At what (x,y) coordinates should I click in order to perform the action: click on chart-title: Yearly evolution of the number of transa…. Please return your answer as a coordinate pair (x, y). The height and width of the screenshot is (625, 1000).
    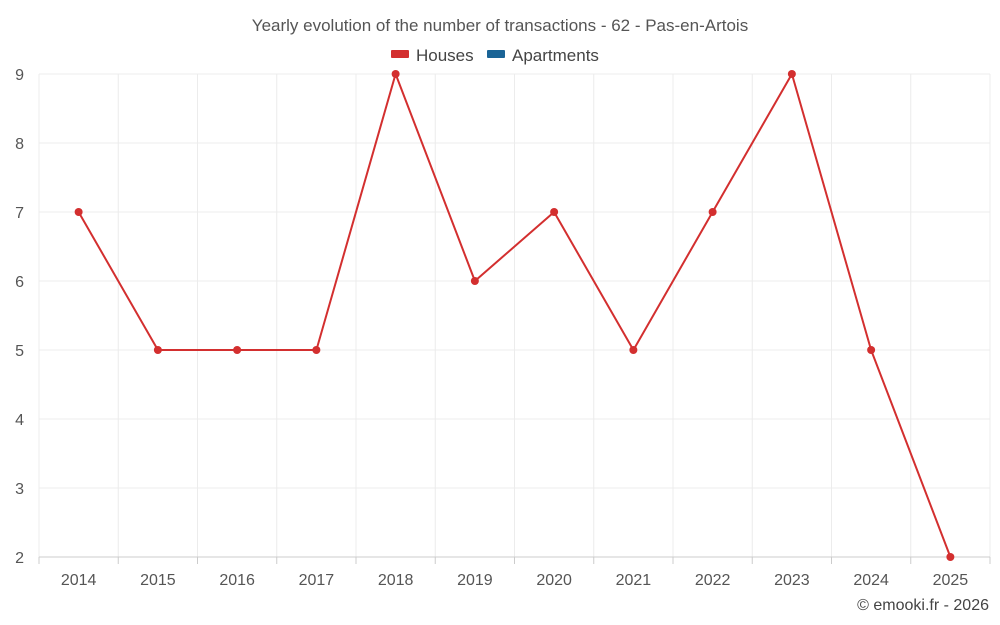
    Looking at the image, I should click on (500, 25).